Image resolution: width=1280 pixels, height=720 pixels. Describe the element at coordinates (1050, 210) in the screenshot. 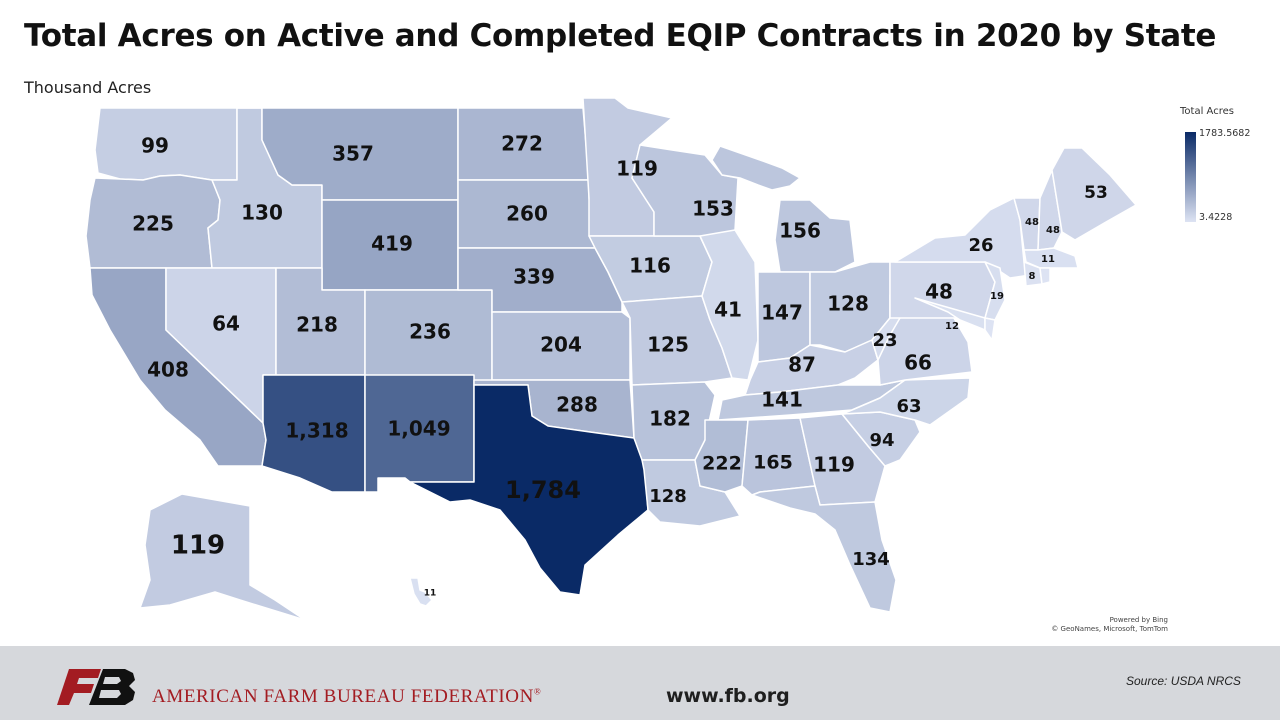

I see `state-nh` at that location.